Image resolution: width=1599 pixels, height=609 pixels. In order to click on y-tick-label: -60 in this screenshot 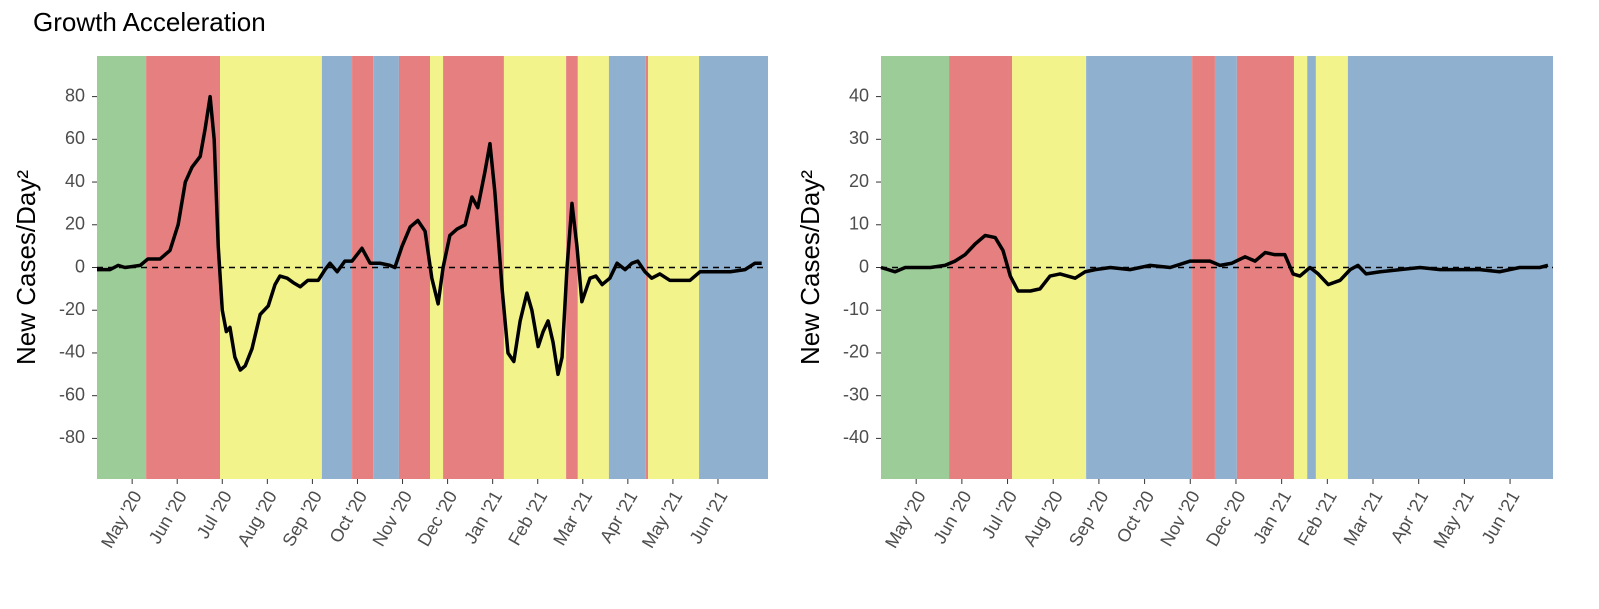, I will do `click(72, 394)`.